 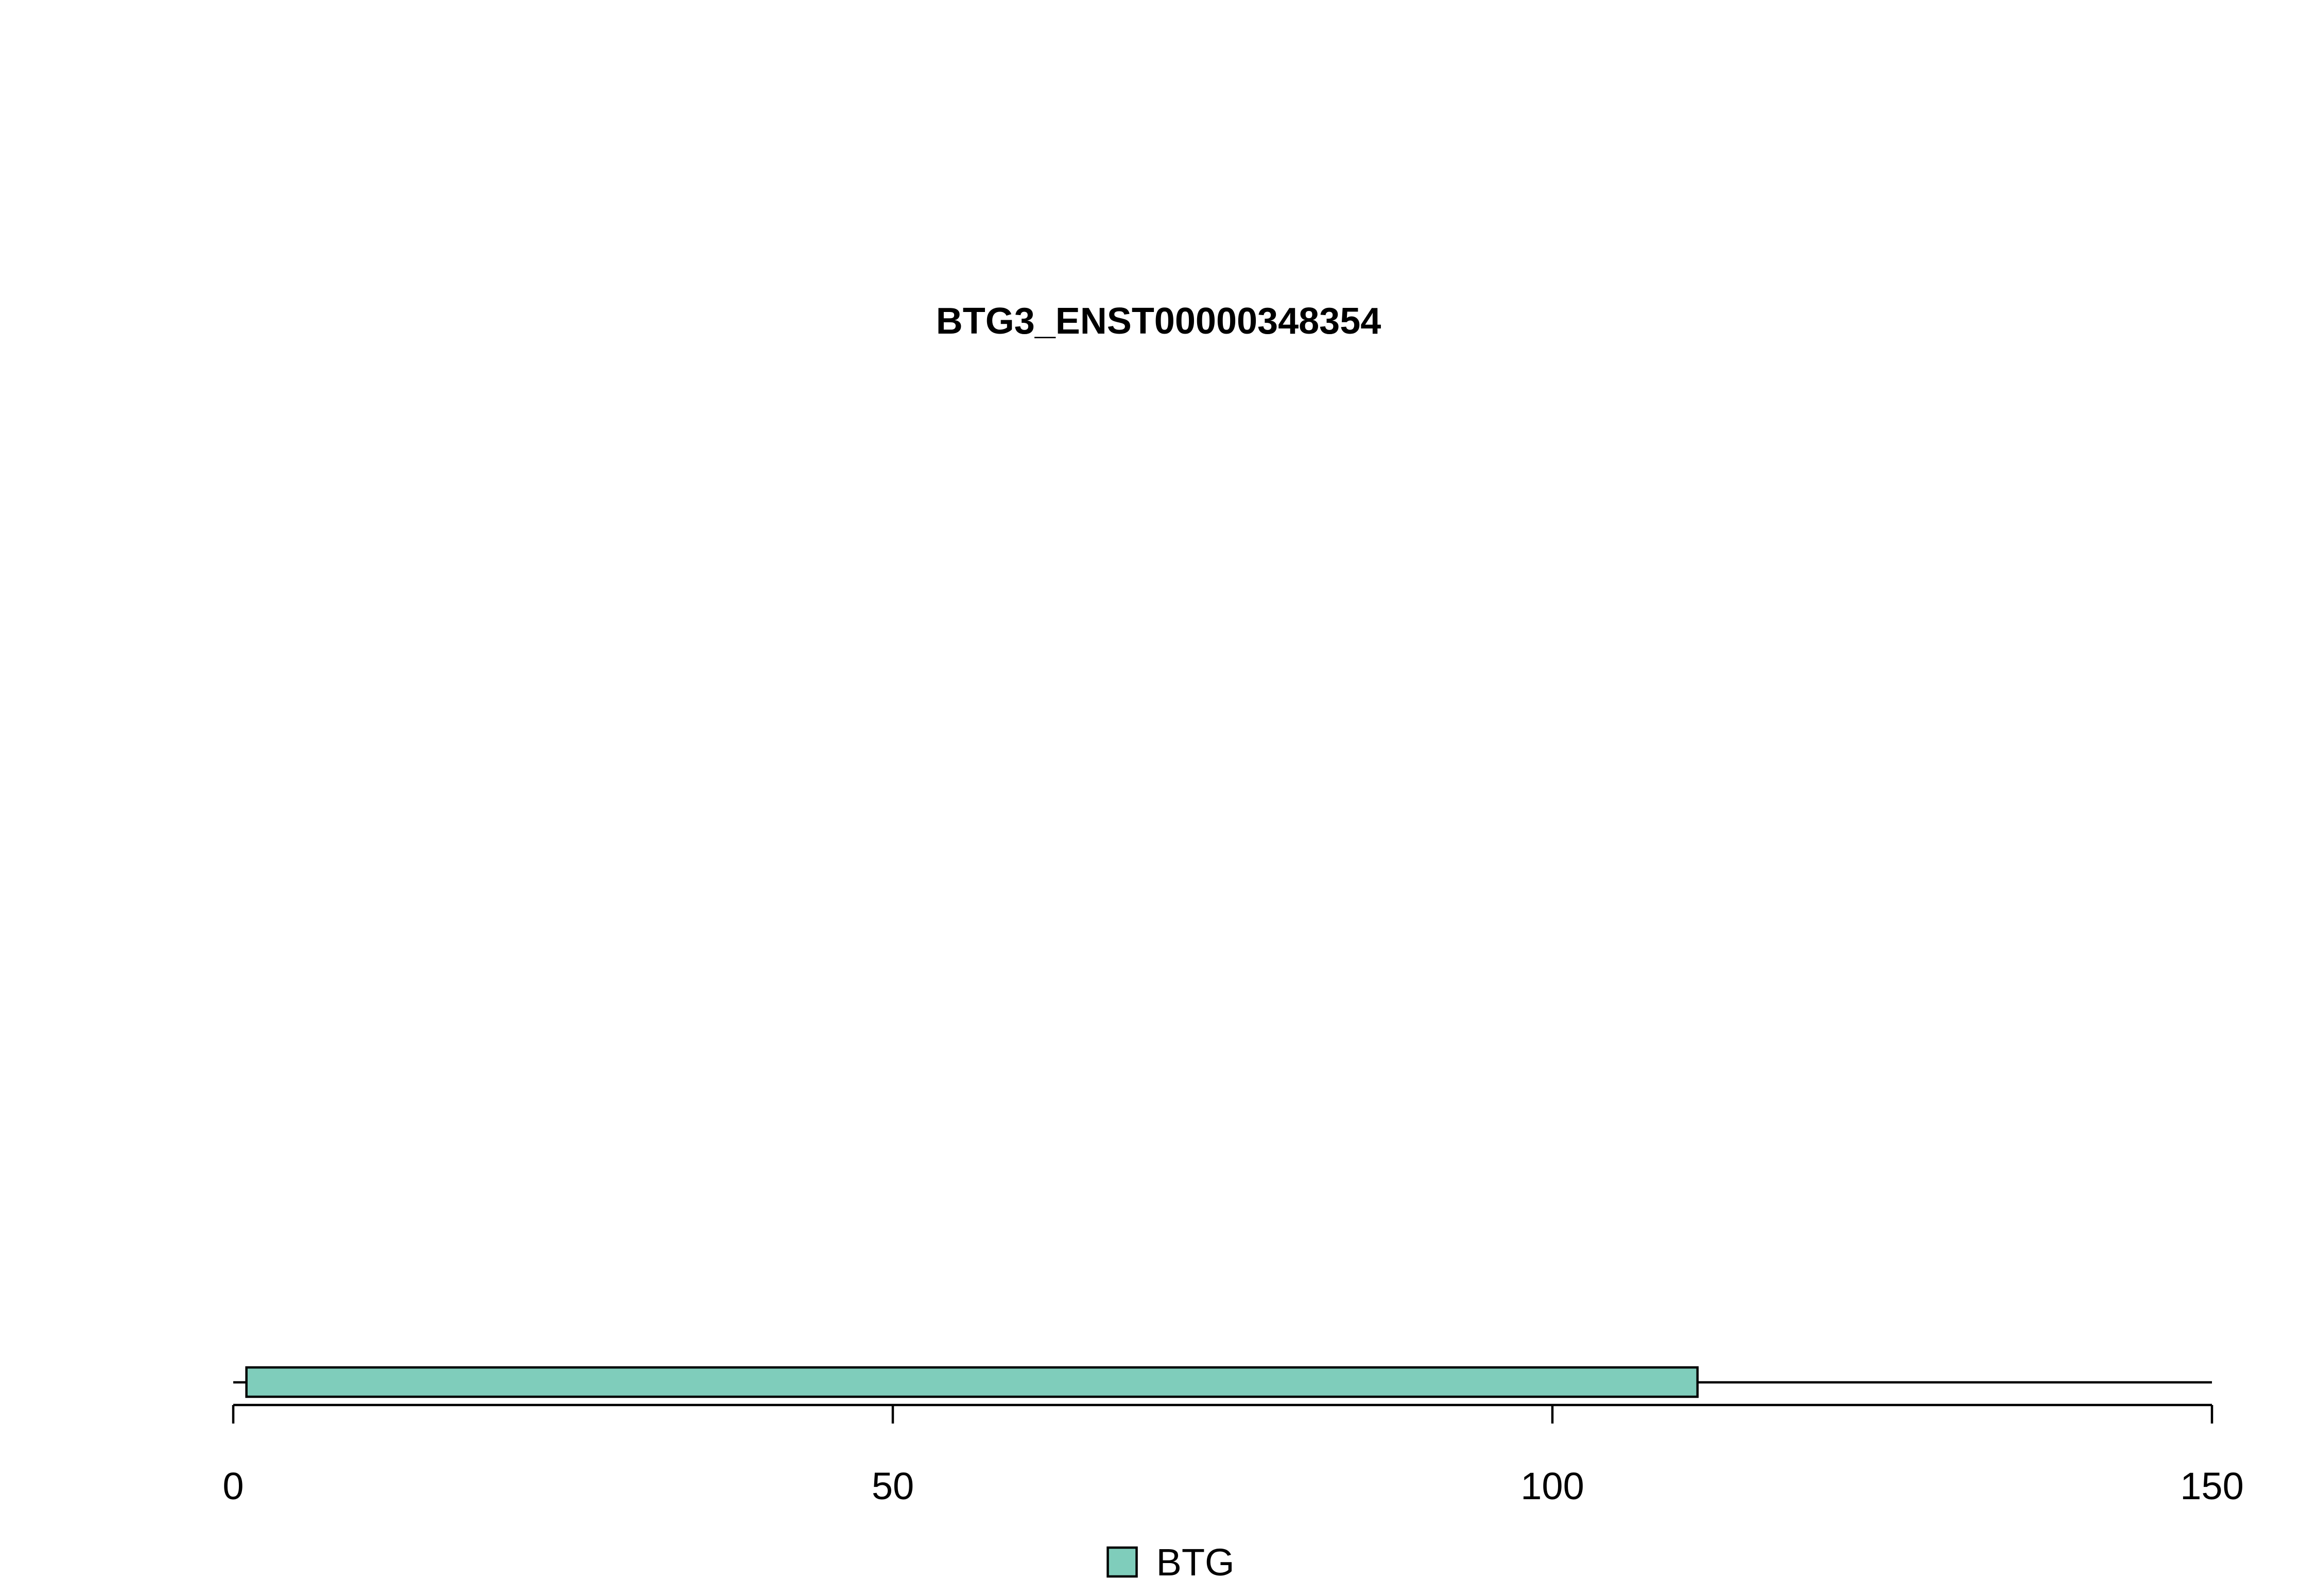 What do you see at coordinates (1233, 1455) in the screenshot?
I see `x-axis: 0 50 100 150` at bounding box center [1233, 1455].